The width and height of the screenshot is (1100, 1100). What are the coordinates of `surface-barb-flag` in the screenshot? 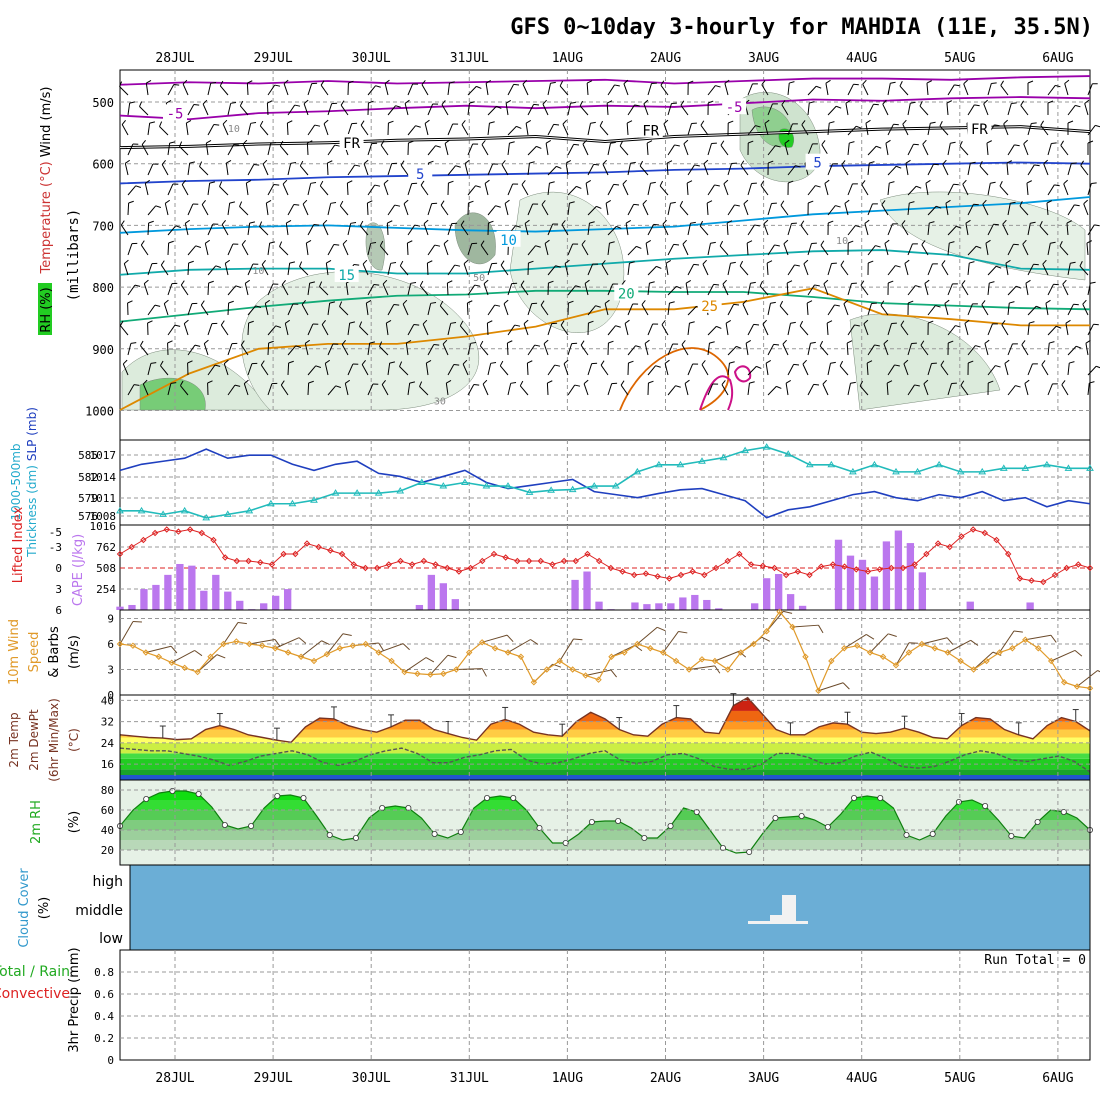 It's located at (325, 643).